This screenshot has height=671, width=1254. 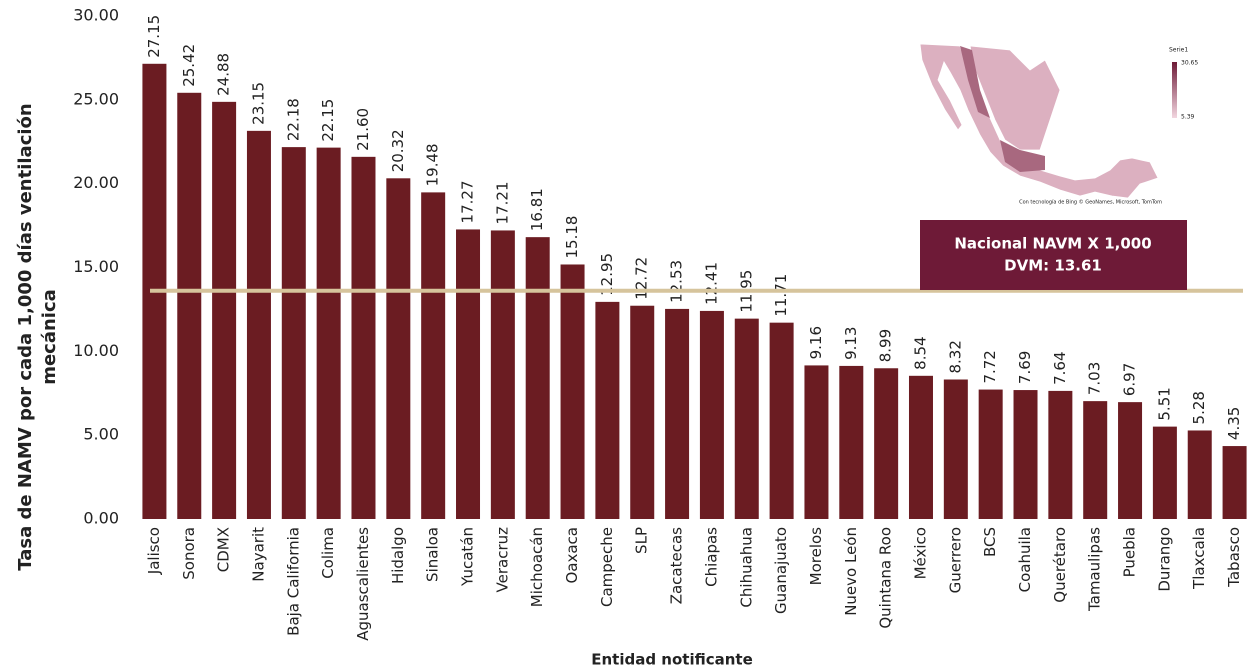 What do you see at coordinates (96, 182) in the screenshot?
I see `y-tick-label: 20.00` at bounding box center [96, 182].